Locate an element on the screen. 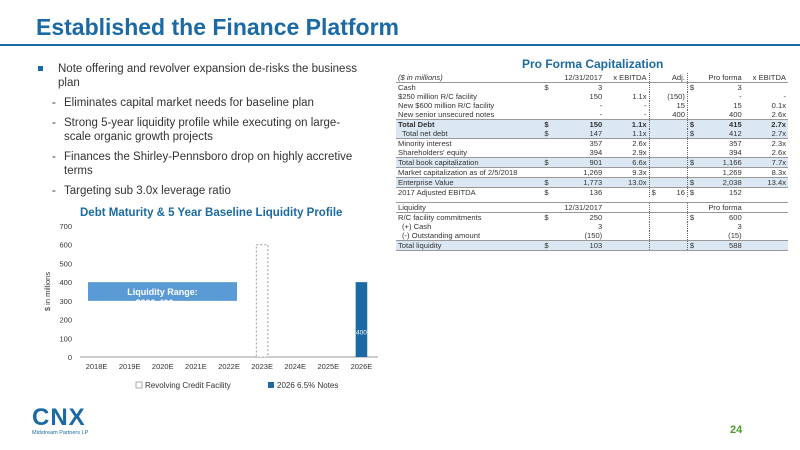 This screenshot has height=450, width=800. value-pro-forma: 394 is located at coordinates (735, 152).